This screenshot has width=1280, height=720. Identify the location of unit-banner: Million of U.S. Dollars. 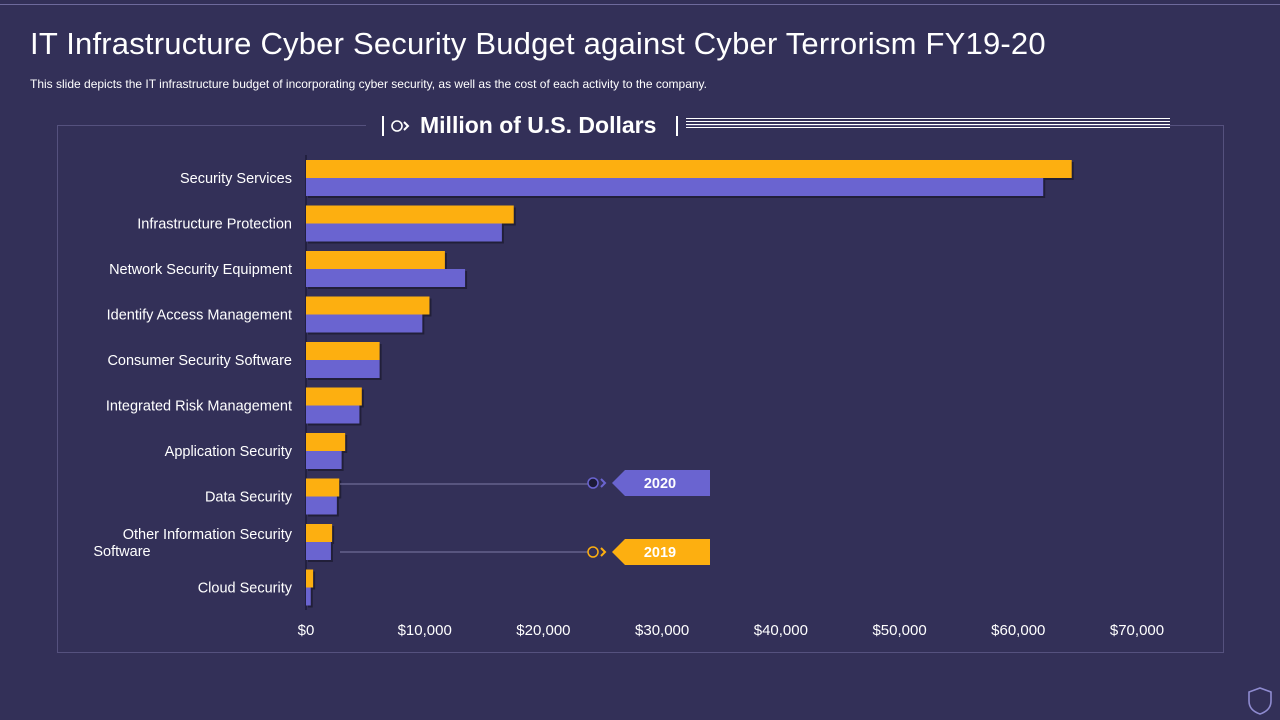
(526, 125).